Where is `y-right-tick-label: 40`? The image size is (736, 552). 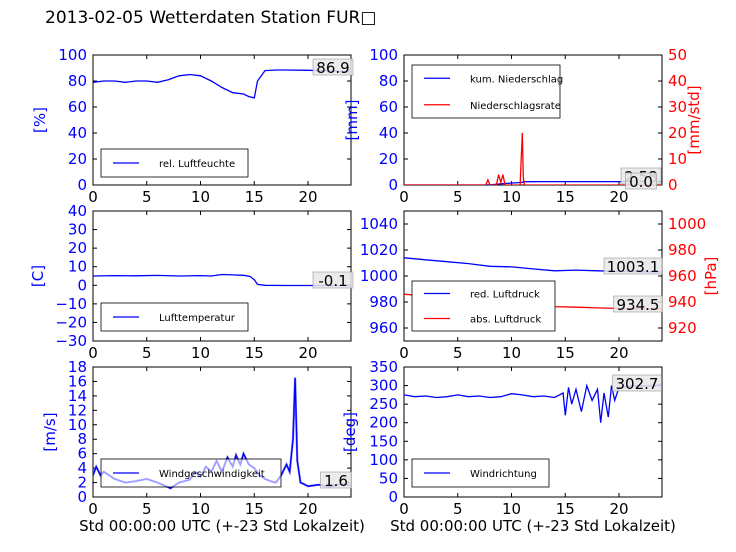 y-right-tick-label: 40 is located at coordinates (677, 81).